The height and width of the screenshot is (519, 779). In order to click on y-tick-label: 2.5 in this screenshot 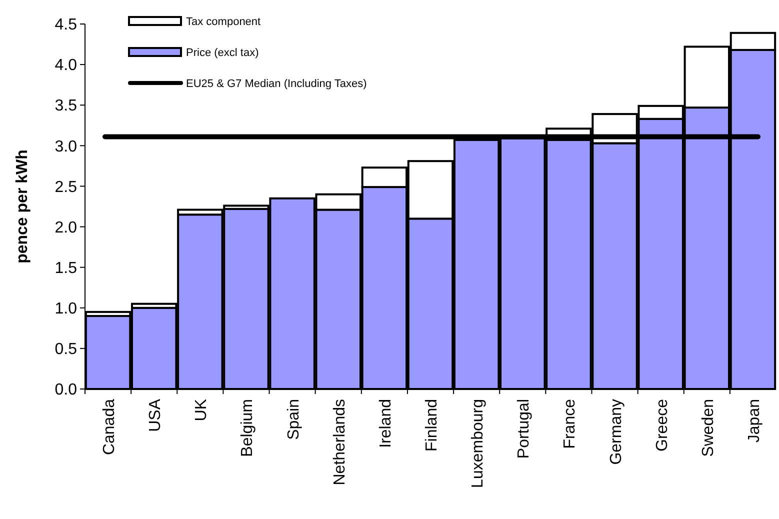, I will do `click(66, 187)`.